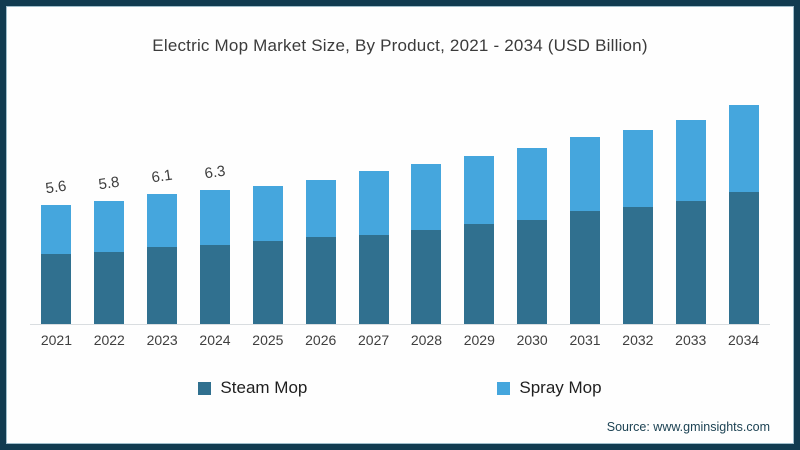  I want to click on bar-column-2031: 2031, so click(585, 225).